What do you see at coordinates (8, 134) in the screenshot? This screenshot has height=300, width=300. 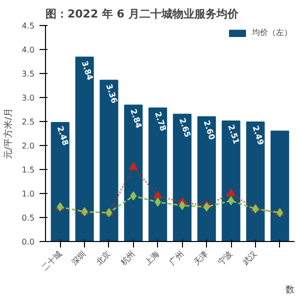 I see `y-axis-title: 元/平方米/月` at bounding box center [8, 134].